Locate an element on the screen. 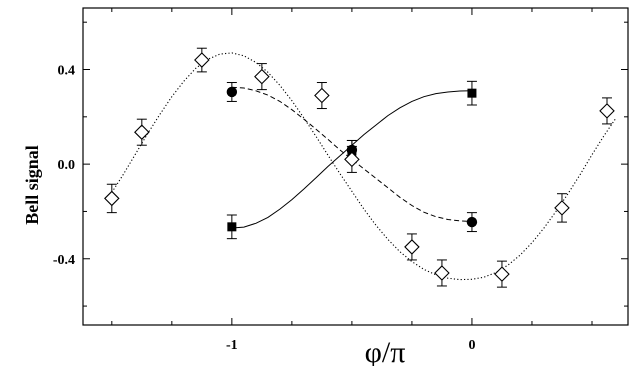 This screenshot has width=636, height=366. fit-curve-circle is located at coordinates (351, 154).